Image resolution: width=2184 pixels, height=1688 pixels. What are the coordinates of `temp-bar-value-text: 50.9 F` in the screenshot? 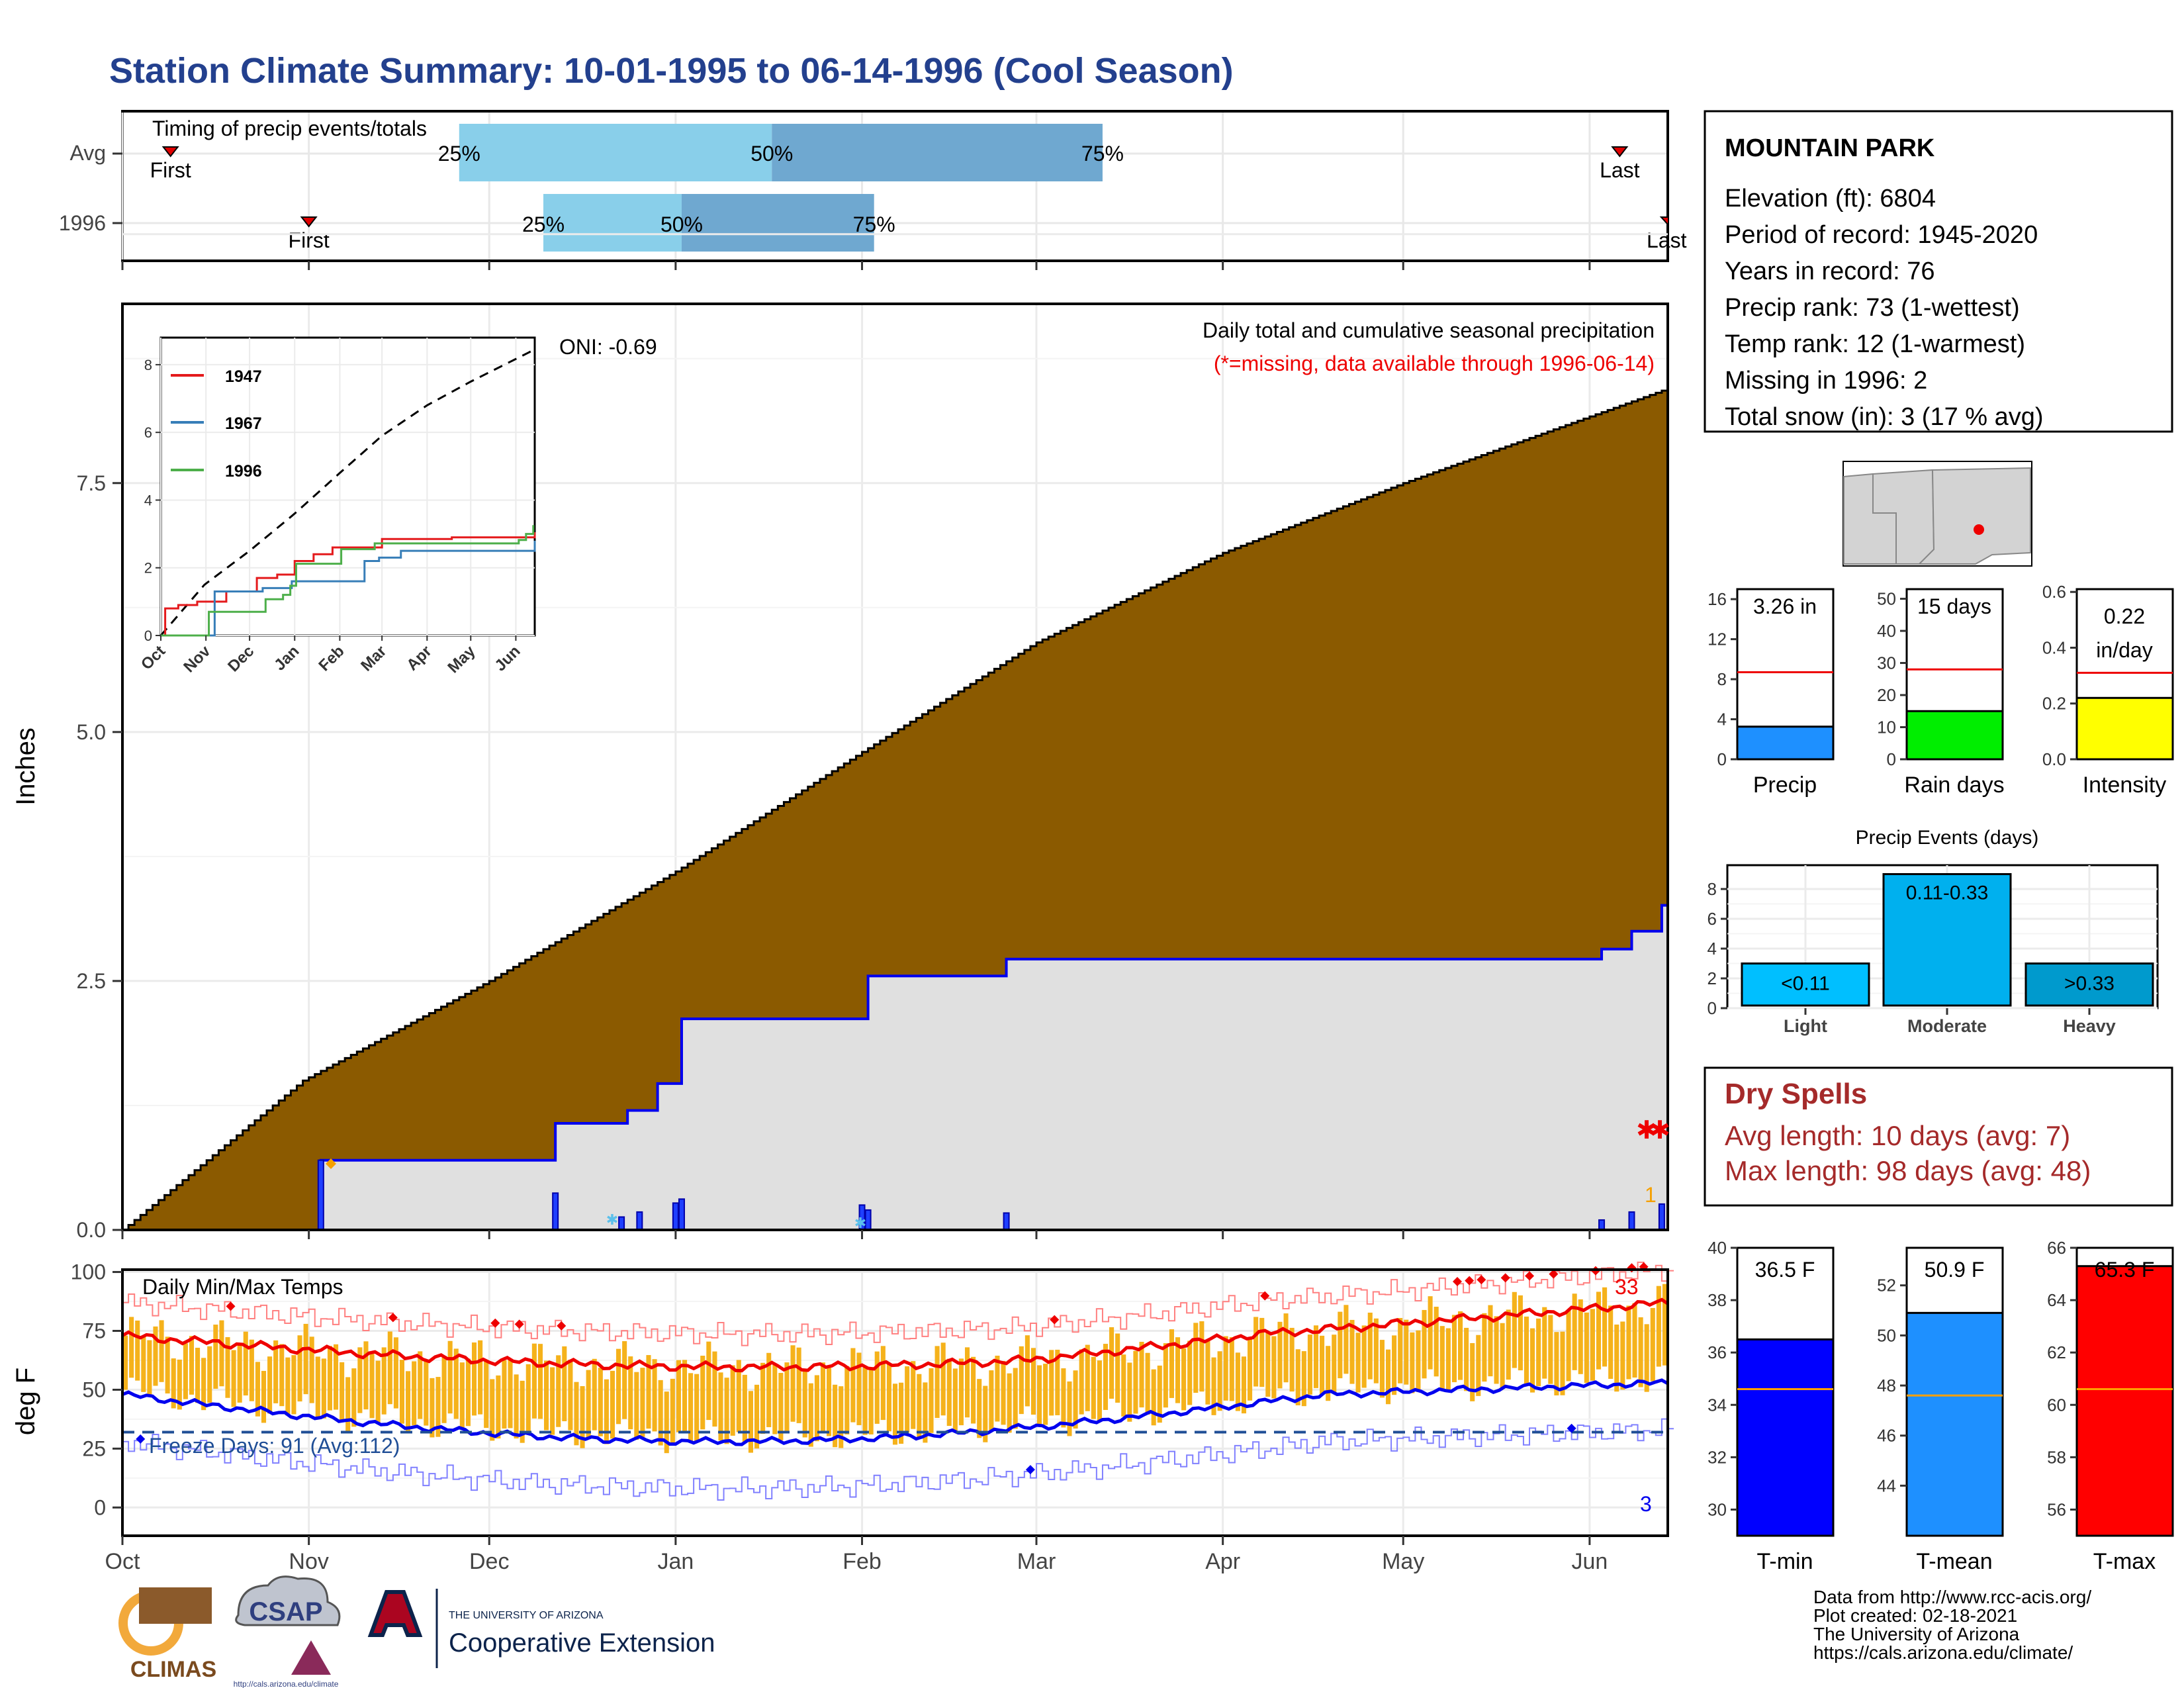 It's located at (1955, 1270).